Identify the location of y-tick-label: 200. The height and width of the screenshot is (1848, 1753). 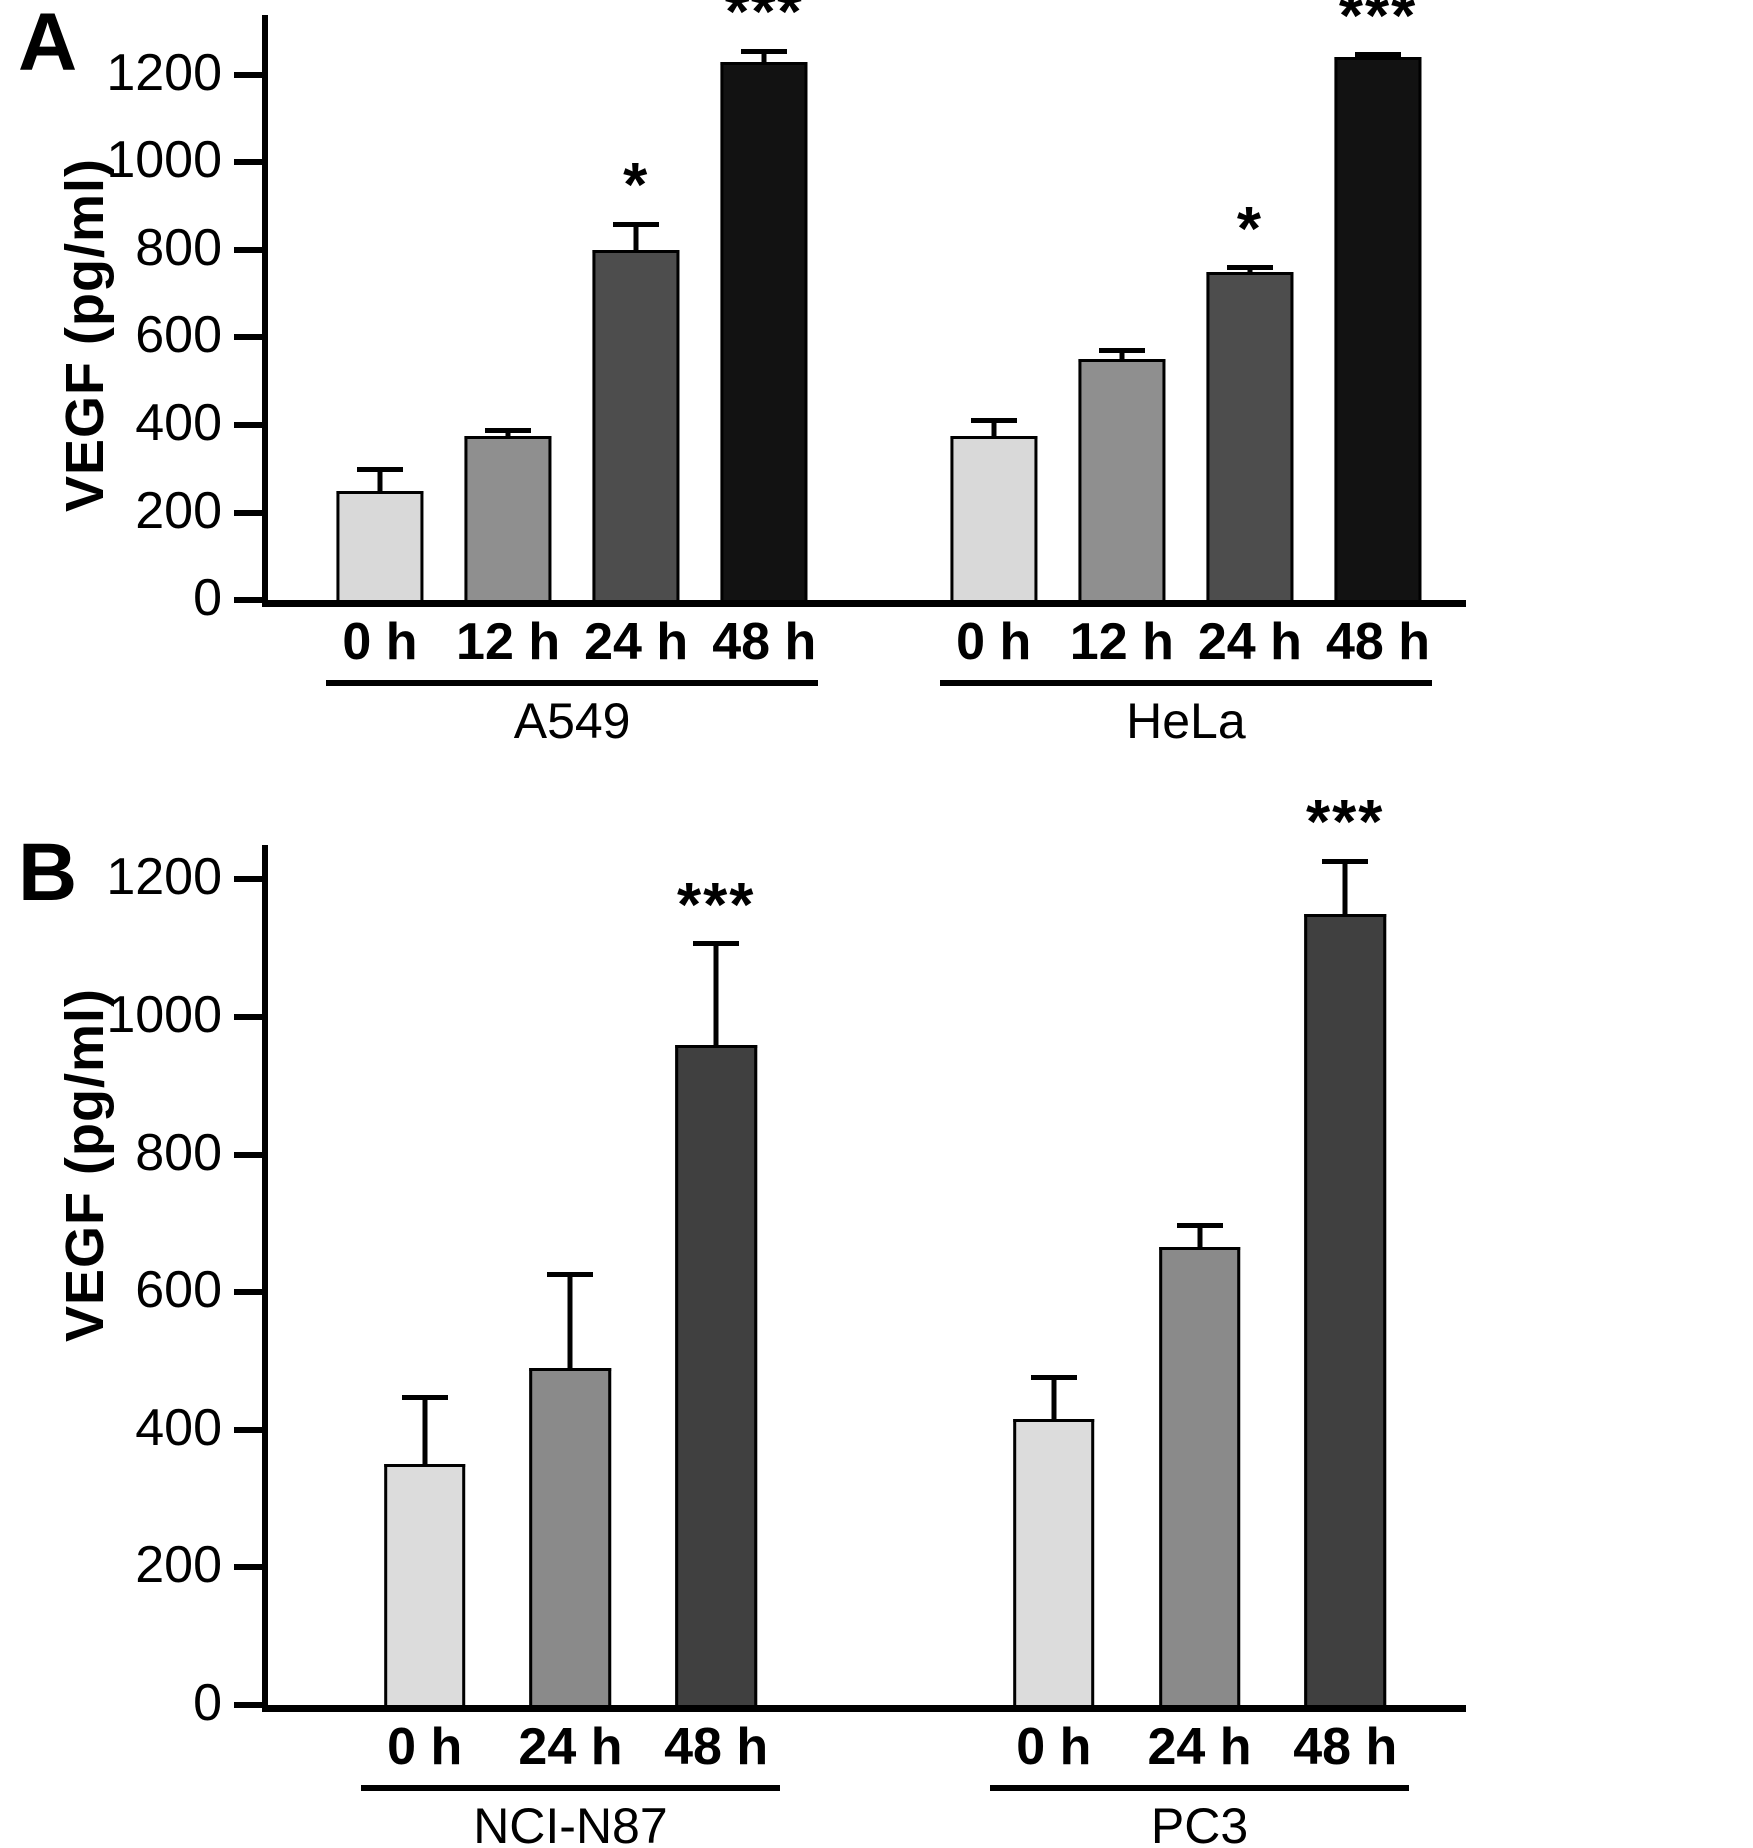
(178, 510).